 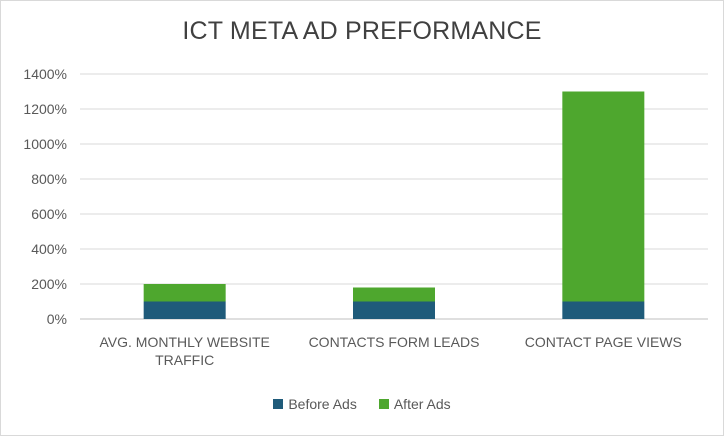 I want to click on x-category-label: CONTACTS FORM LEADS, so click(x=394, y=342).